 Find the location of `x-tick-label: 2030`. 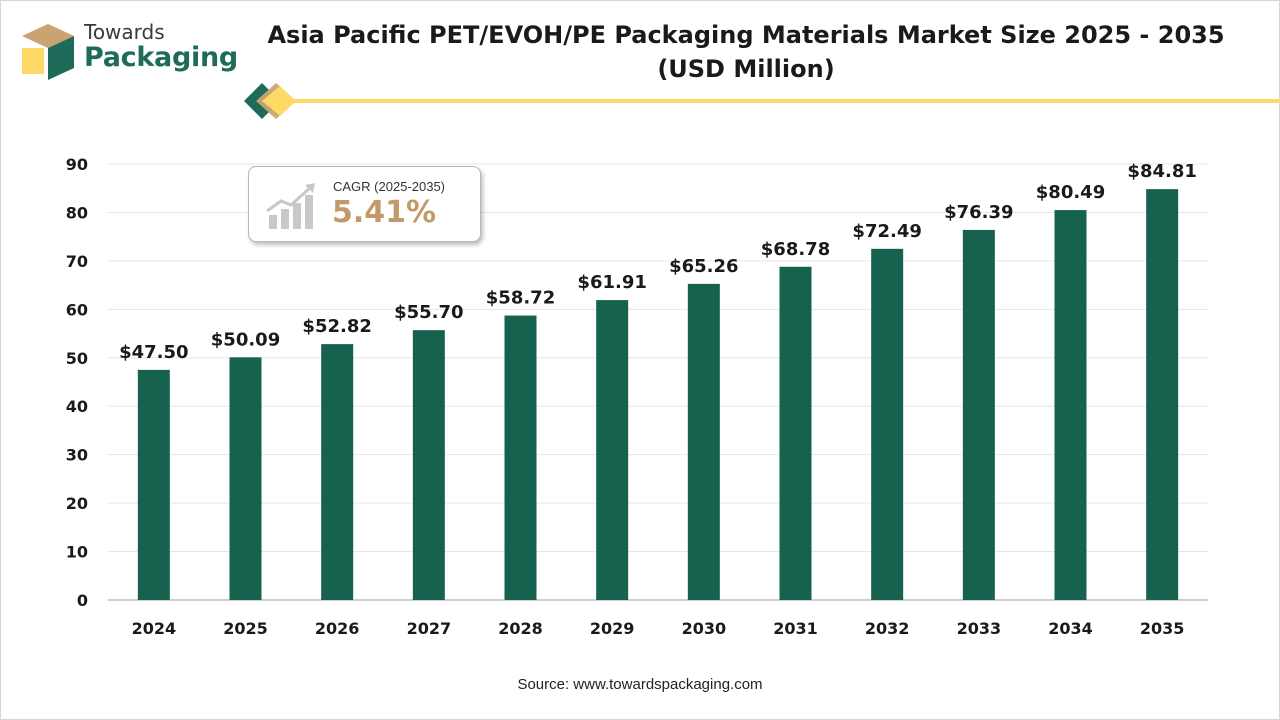

x-tick-label: 2030 is located at coordinates (704, 628).